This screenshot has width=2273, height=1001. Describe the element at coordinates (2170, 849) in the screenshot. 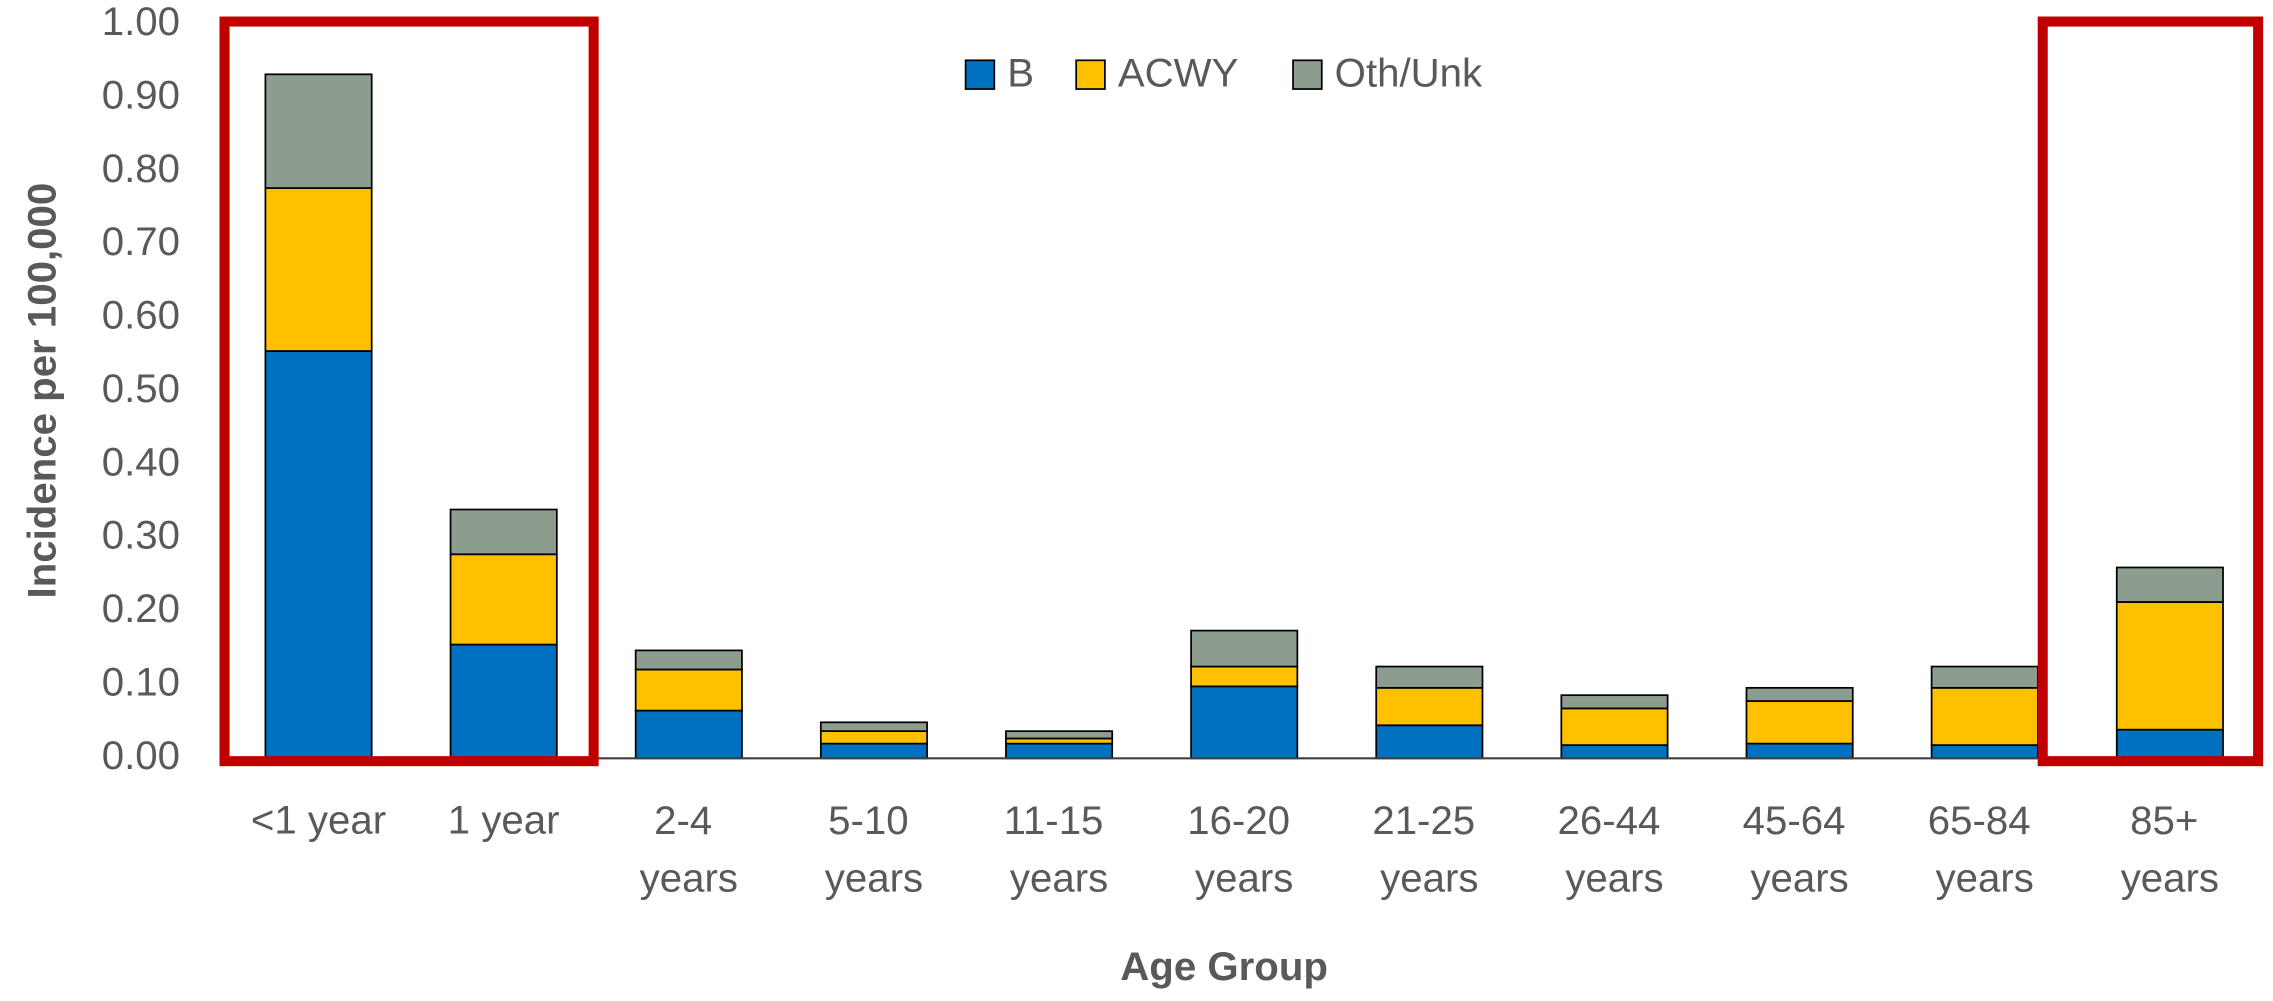

I see `x-tick-label: 85+ years` at that location.